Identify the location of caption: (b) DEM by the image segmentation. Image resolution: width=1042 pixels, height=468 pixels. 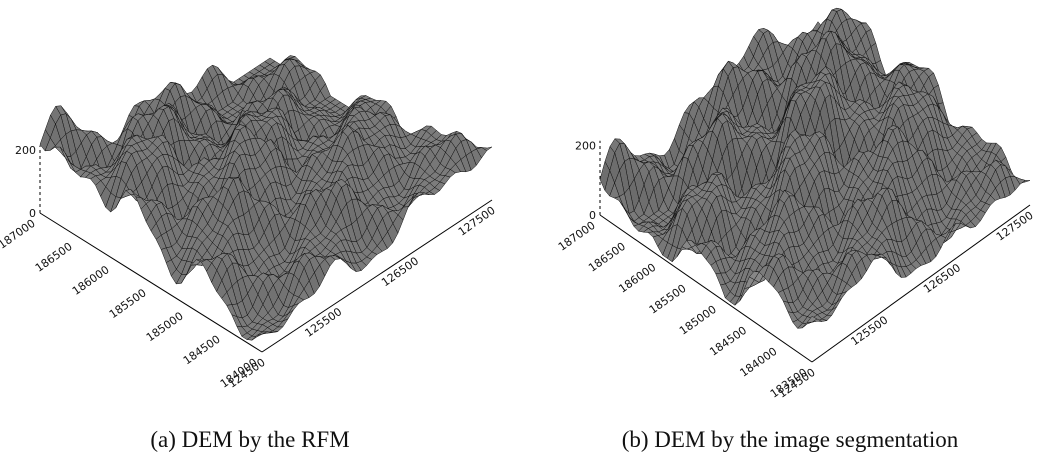
(790, 439).